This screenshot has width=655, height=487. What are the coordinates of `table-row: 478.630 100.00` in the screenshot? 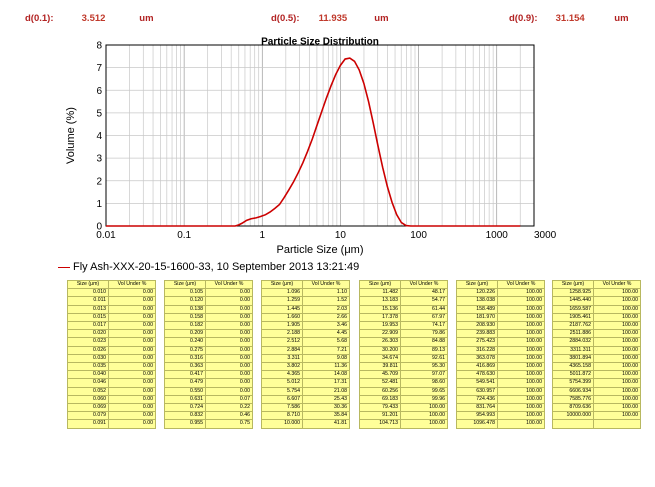 It's located at (500, 375).